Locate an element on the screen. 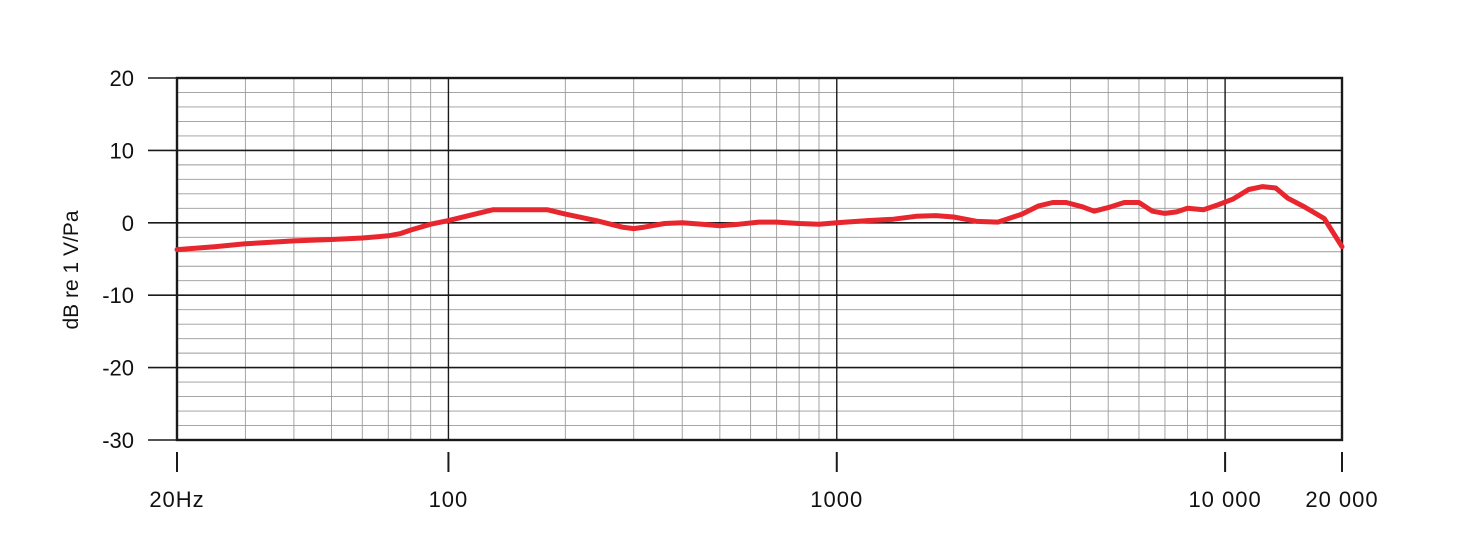 The height and width of the screenshot is (559, 1480). x-axis-ticks: 20Hz 100 1000 10 000 20 000 is located at coordinates (763, 482).